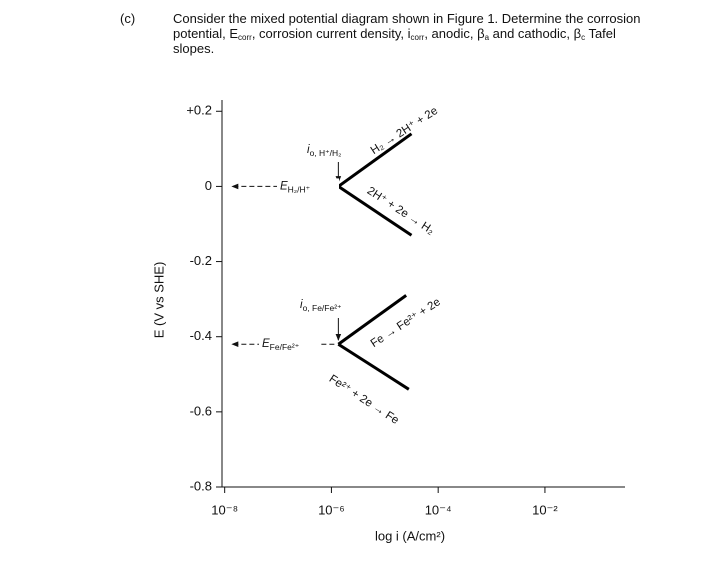 This screenshot has width=720, height=561. I want to click on y-tick-label: 0, so click(208, 185).